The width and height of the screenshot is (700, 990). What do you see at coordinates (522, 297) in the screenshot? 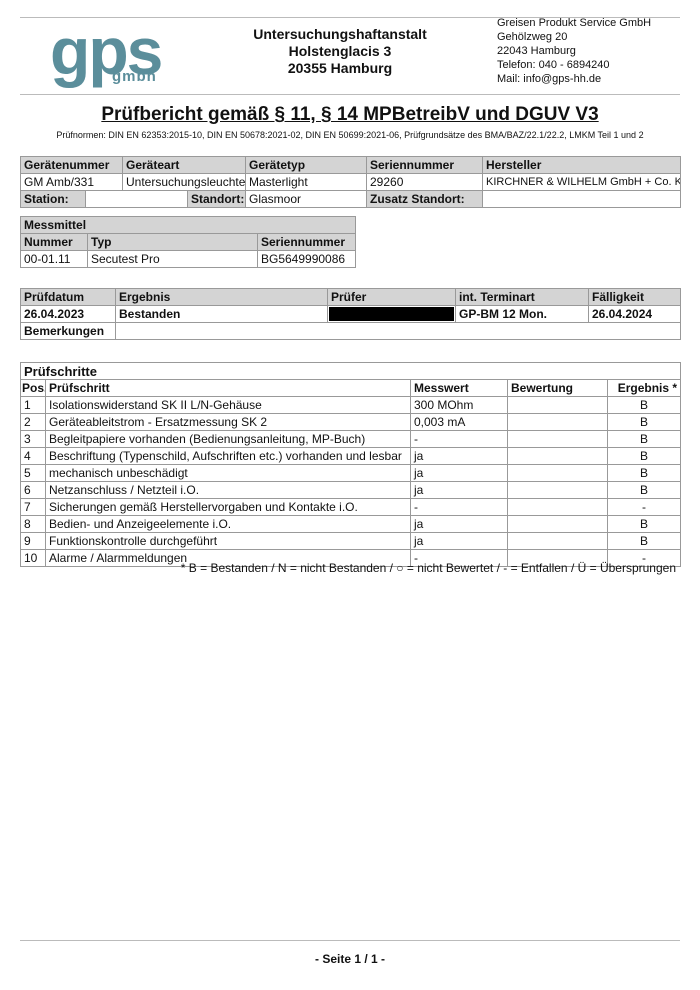
I see `header-cell: int. Terminart` at bounding box center [522, 297].